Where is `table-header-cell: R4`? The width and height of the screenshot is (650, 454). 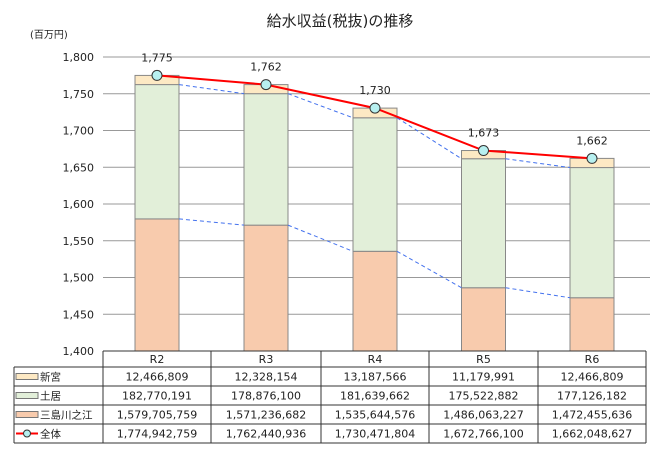
table-header-cell: R4 is located at coordinates (375, 359).